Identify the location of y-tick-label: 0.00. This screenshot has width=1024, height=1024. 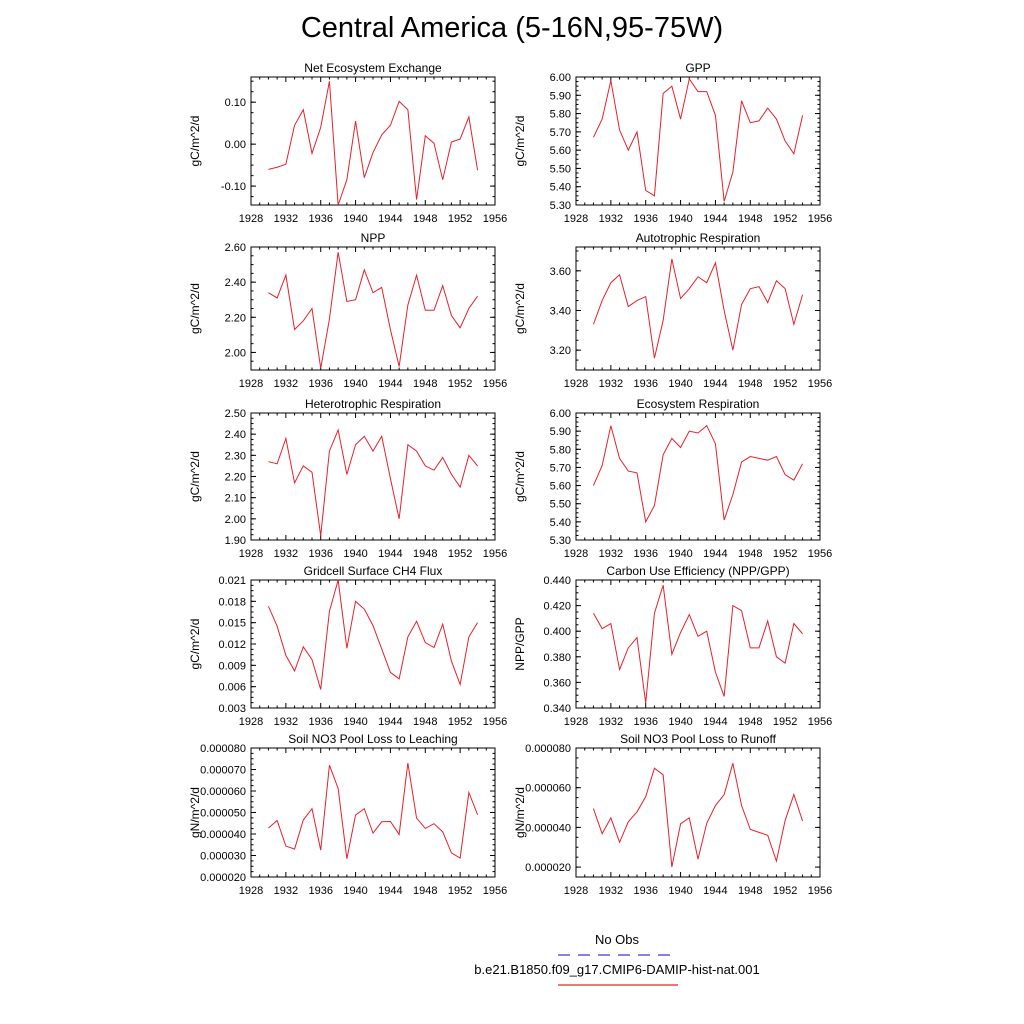
(235, 145).